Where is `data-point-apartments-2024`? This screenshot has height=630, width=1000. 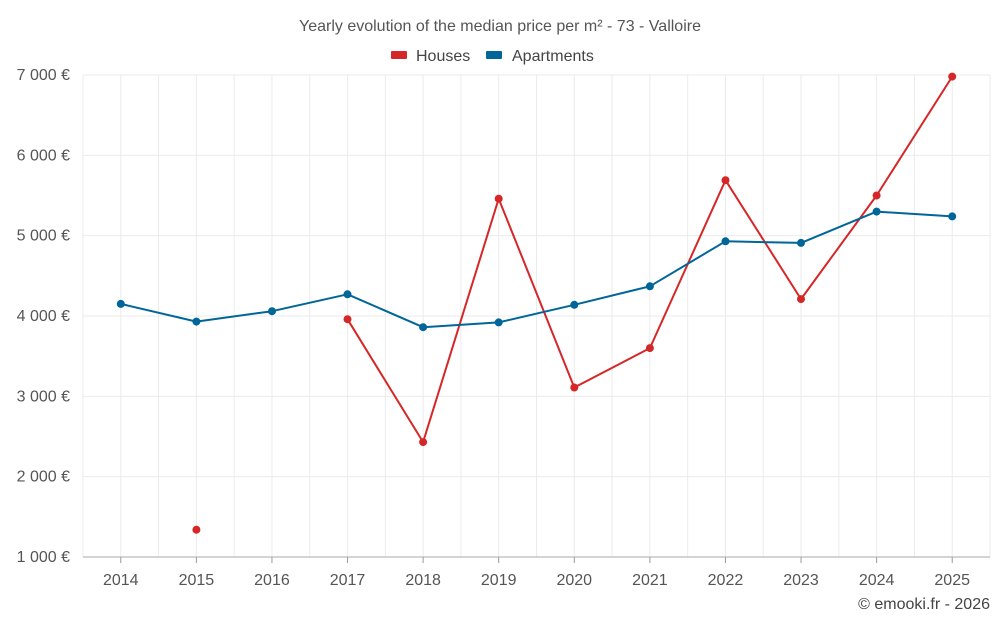 data-point-apartments-2024 is located at coordinates (876, 211).